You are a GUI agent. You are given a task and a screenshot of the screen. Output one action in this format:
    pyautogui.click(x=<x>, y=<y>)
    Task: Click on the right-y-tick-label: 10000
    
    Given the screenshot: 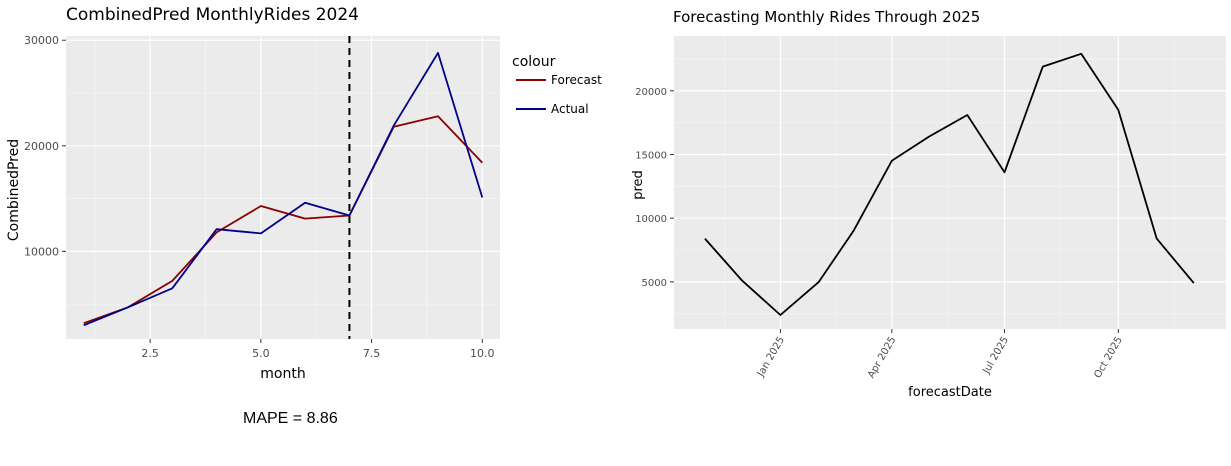 What is the action you would take?
    pyautogui.click(x=651, y=219)
    